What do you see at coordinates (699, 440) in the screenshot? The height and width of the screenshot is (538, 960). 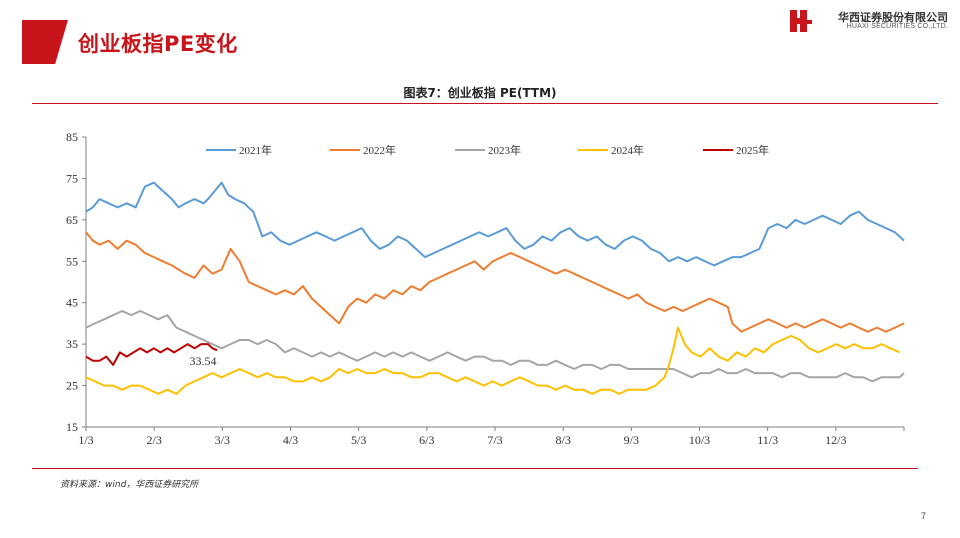 I see `x-tick-label: 10/3` at bounding box center [699, 440].